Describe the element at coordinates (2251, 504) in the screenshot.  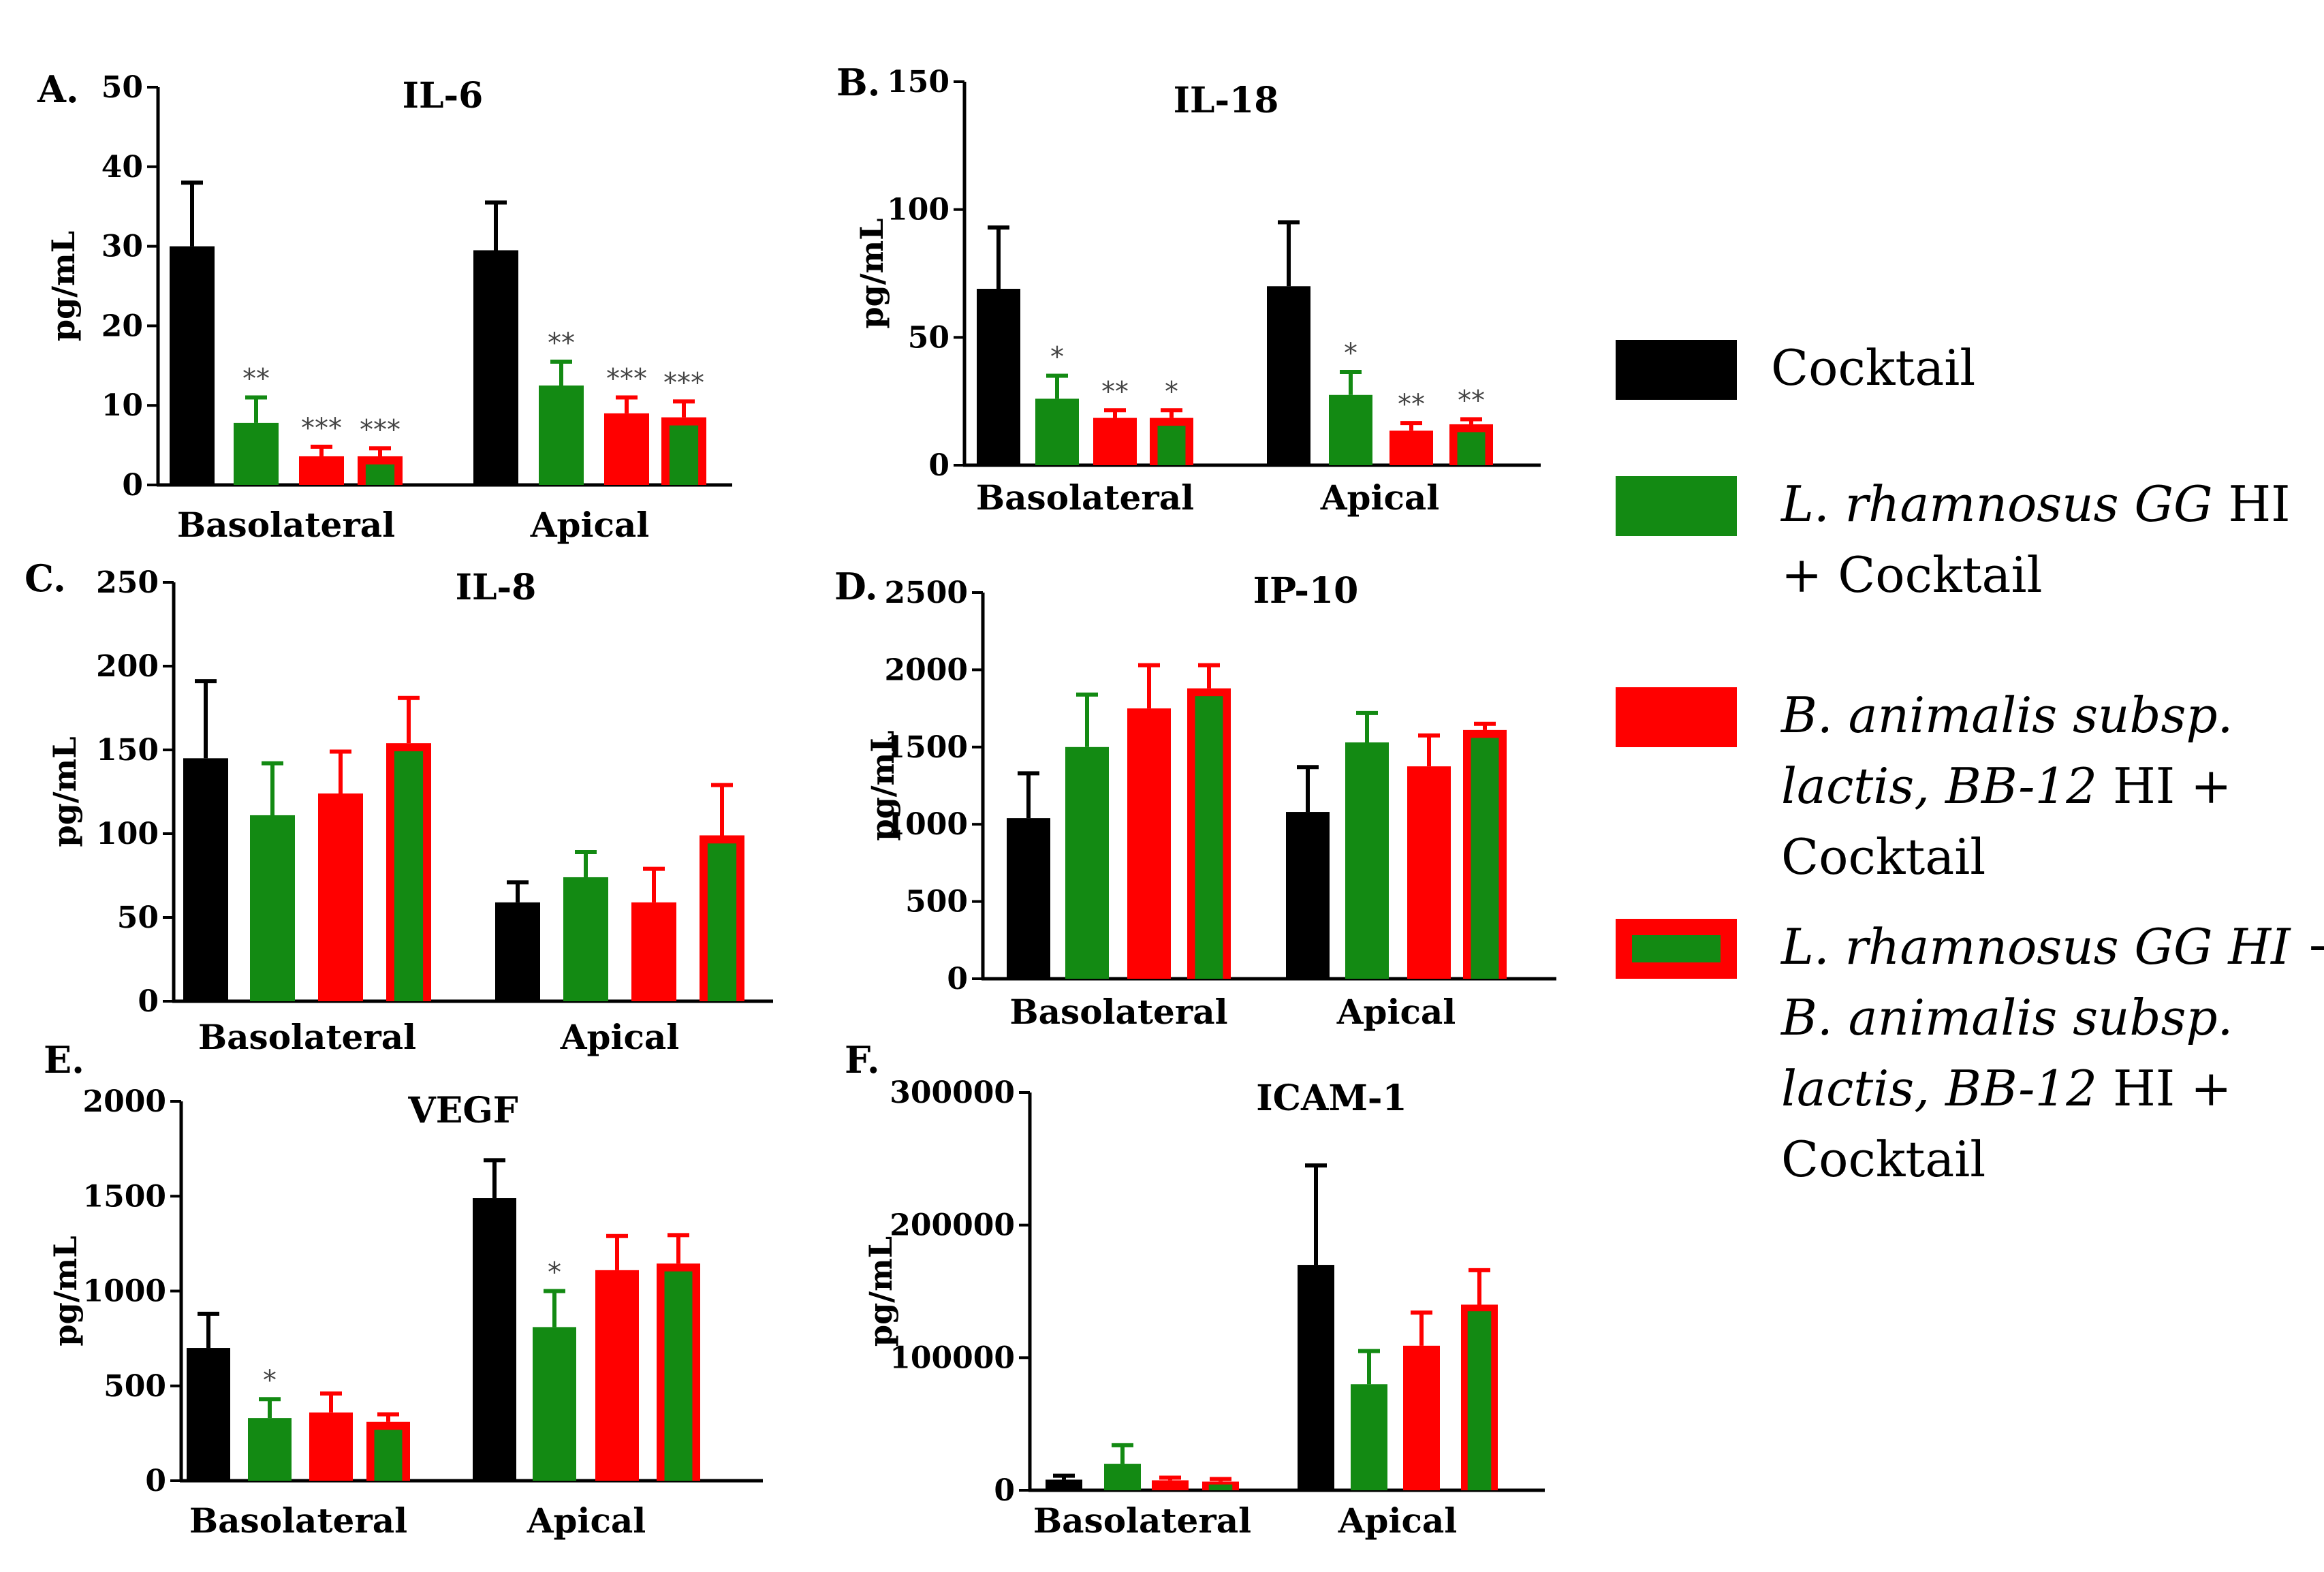
I see `legend-text: HI` at that location.